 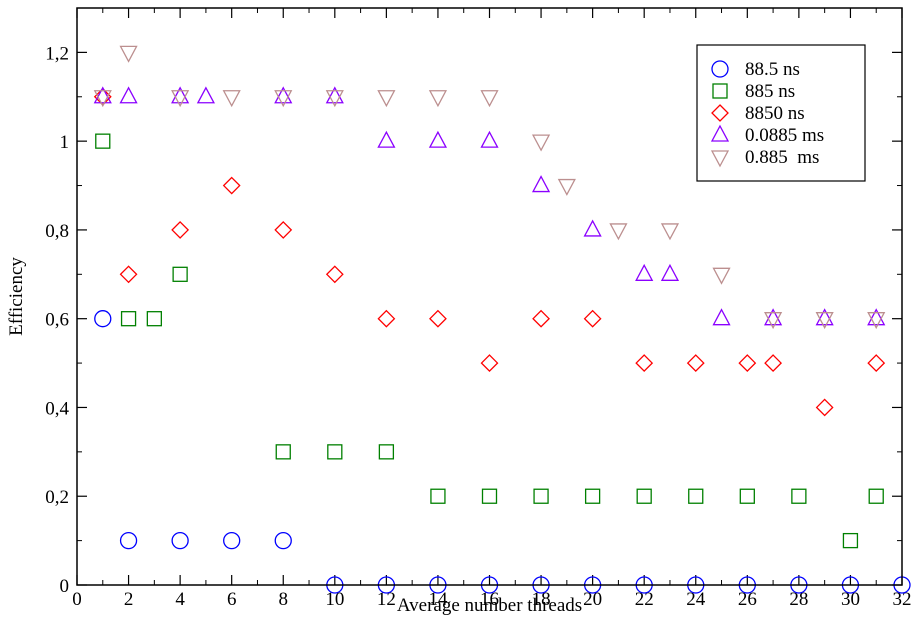 I want to click on legend-entry: 885 ns, so click(x=753, y=91).